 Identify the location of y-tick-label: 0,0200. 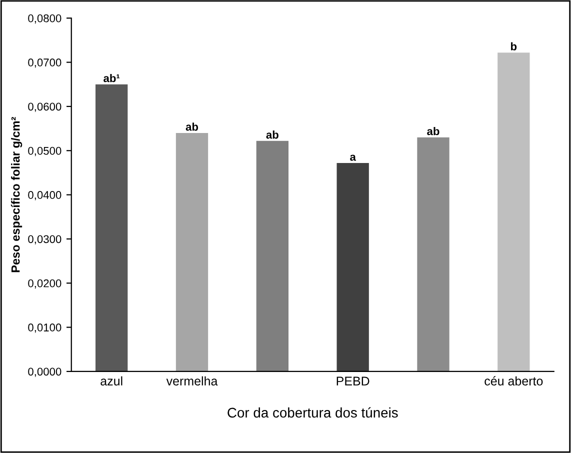
(45, 284).